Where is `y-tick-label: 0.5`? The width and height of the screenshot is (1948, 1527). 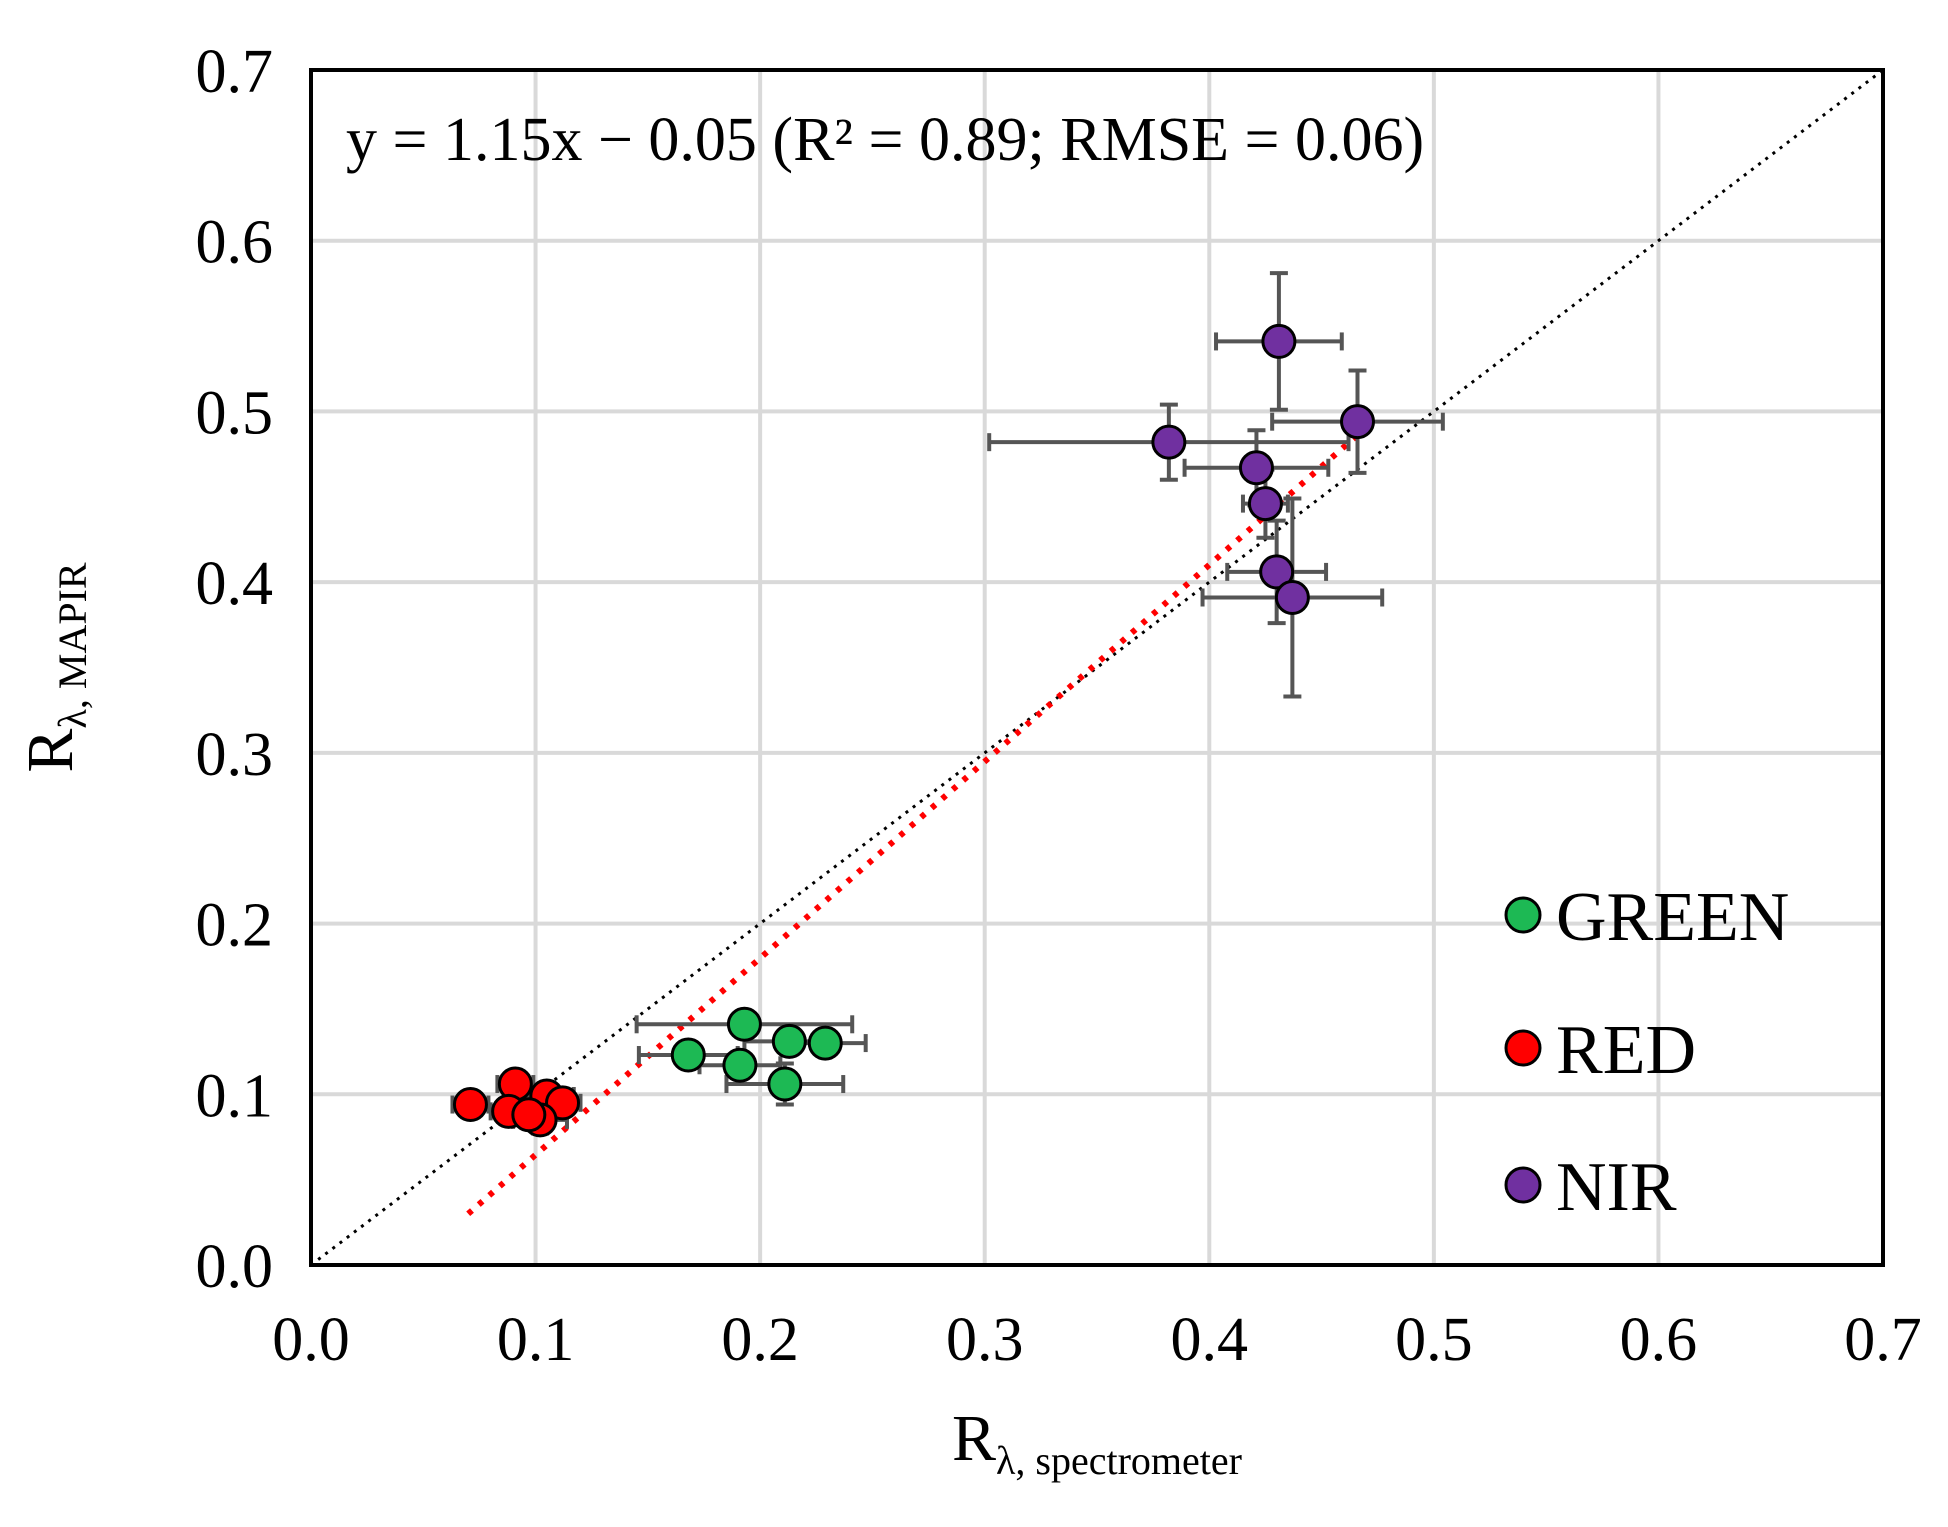
y-tick-label: 0.5 is located at coordinates (235, 413).